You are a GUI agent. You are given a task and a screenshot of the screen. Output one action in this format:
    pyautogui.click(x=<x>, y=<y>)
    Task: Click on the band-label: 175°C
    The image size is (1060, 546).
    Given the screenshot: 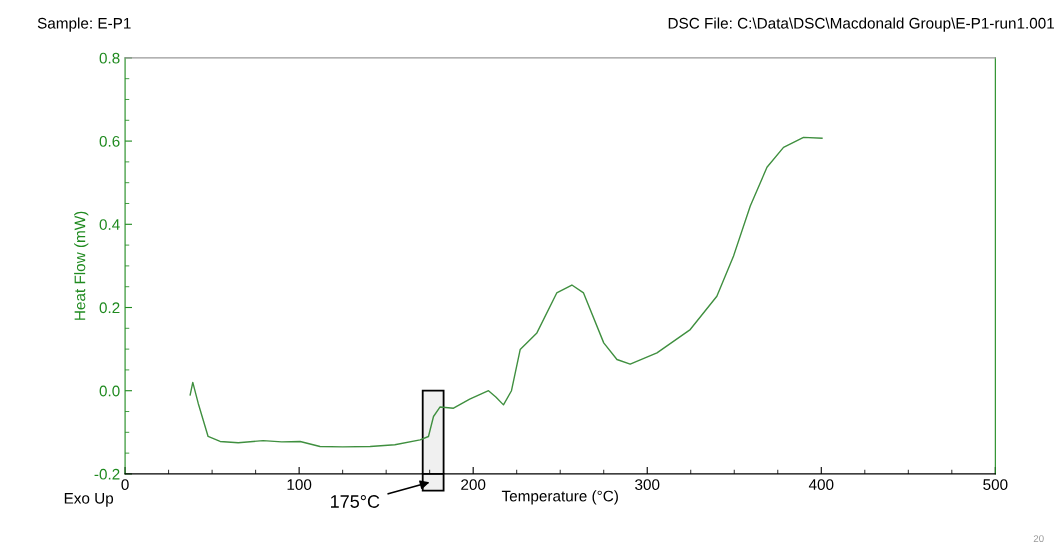 What is the action you would take?
    pyautogui.click(x=355, y=501)
    